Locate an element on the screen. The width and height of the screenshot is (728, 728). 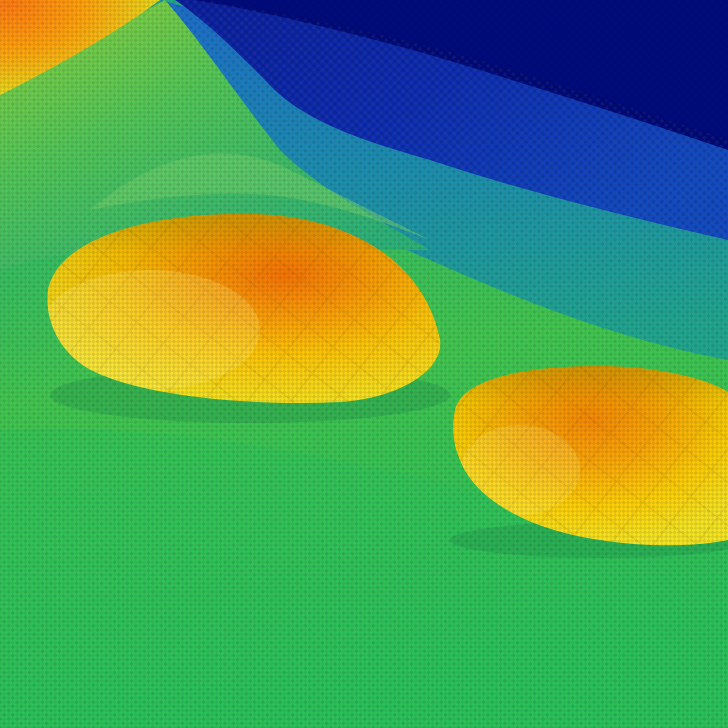
navy-clean is located at coordinates (466, 70).